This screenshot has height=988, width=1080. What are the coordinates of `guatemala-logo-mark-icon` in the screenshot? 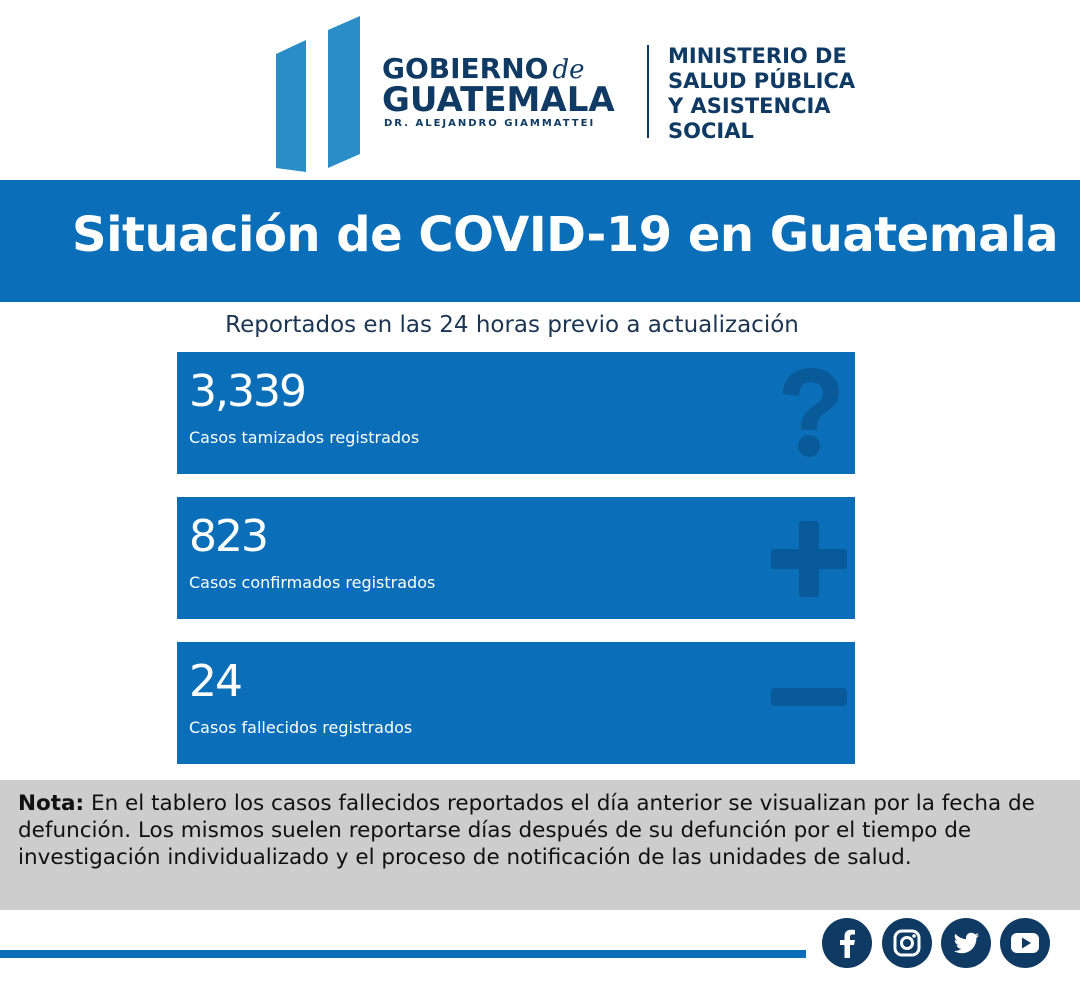 It's located at (318, 94).